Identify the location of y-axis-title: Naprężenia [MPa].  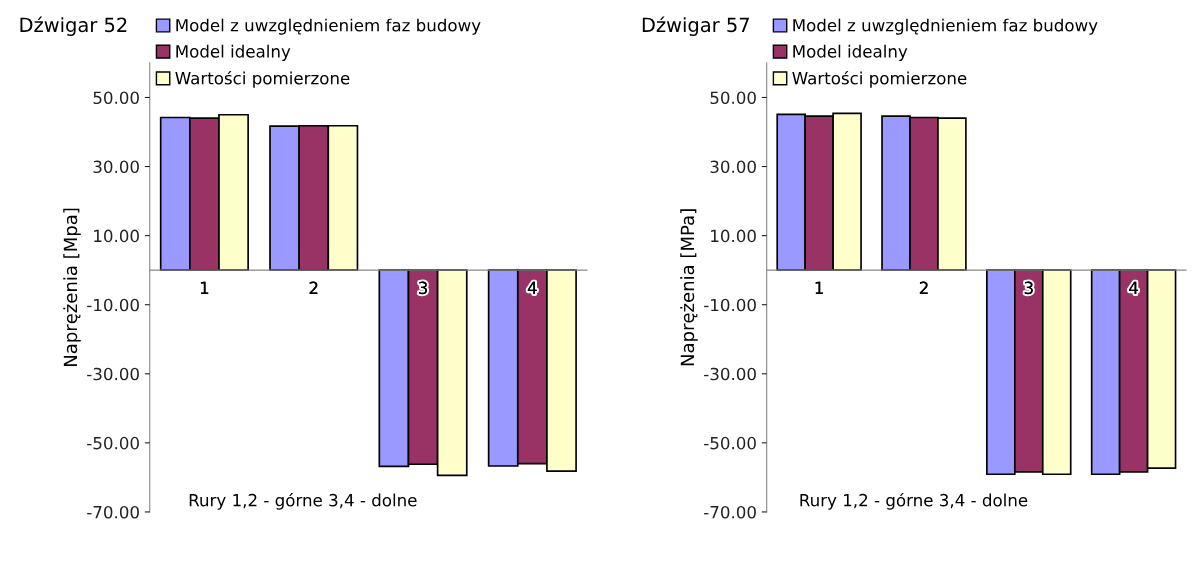
(689, 287).